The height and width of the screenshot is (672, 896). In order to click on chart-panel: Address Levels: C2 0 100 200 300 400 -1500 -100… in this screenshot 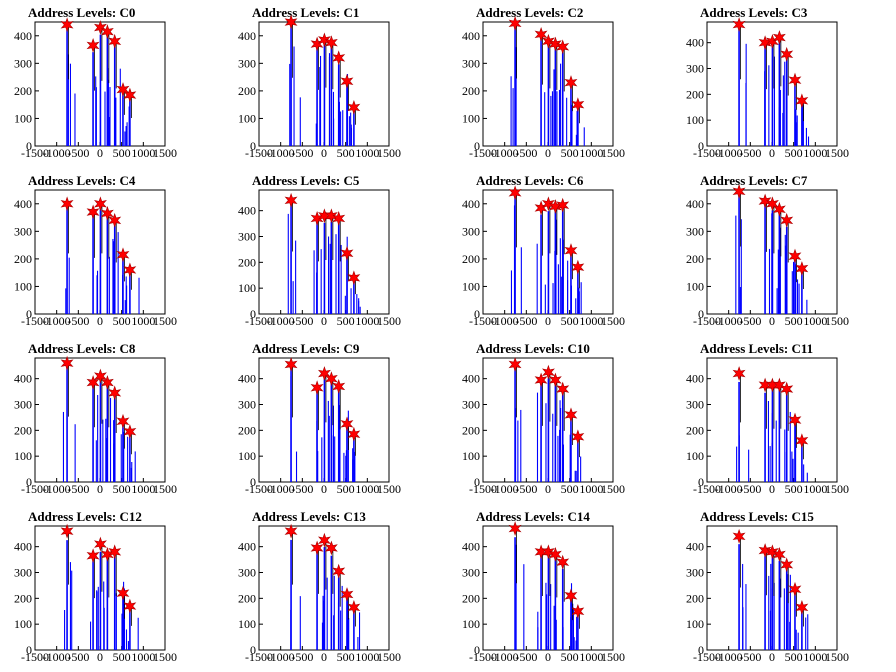, I will do `click(560, 84)`.